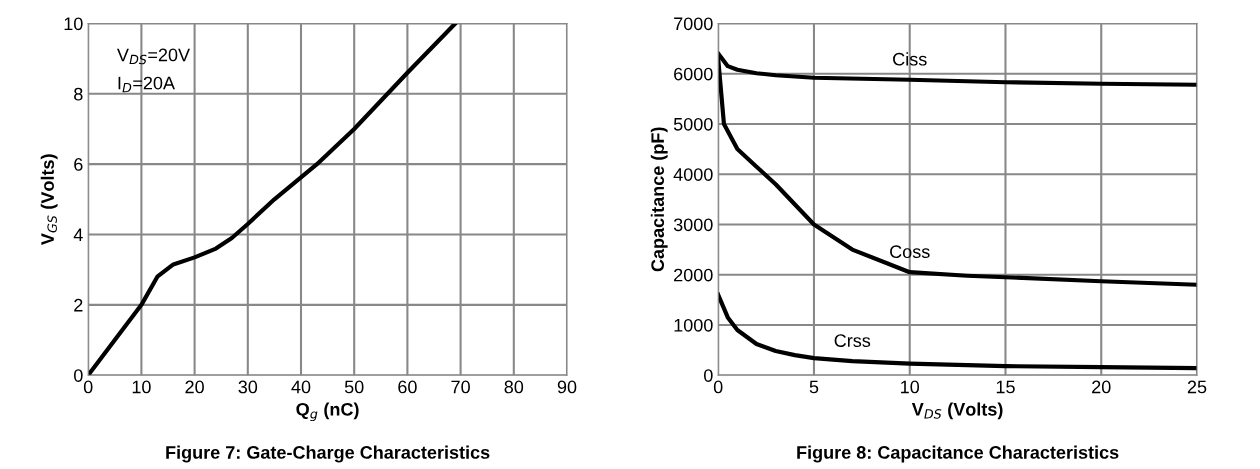 This screenshot has width=1260, height=469. I want to click on annotation: V$_{DS}$=20V, so click(153, 56).